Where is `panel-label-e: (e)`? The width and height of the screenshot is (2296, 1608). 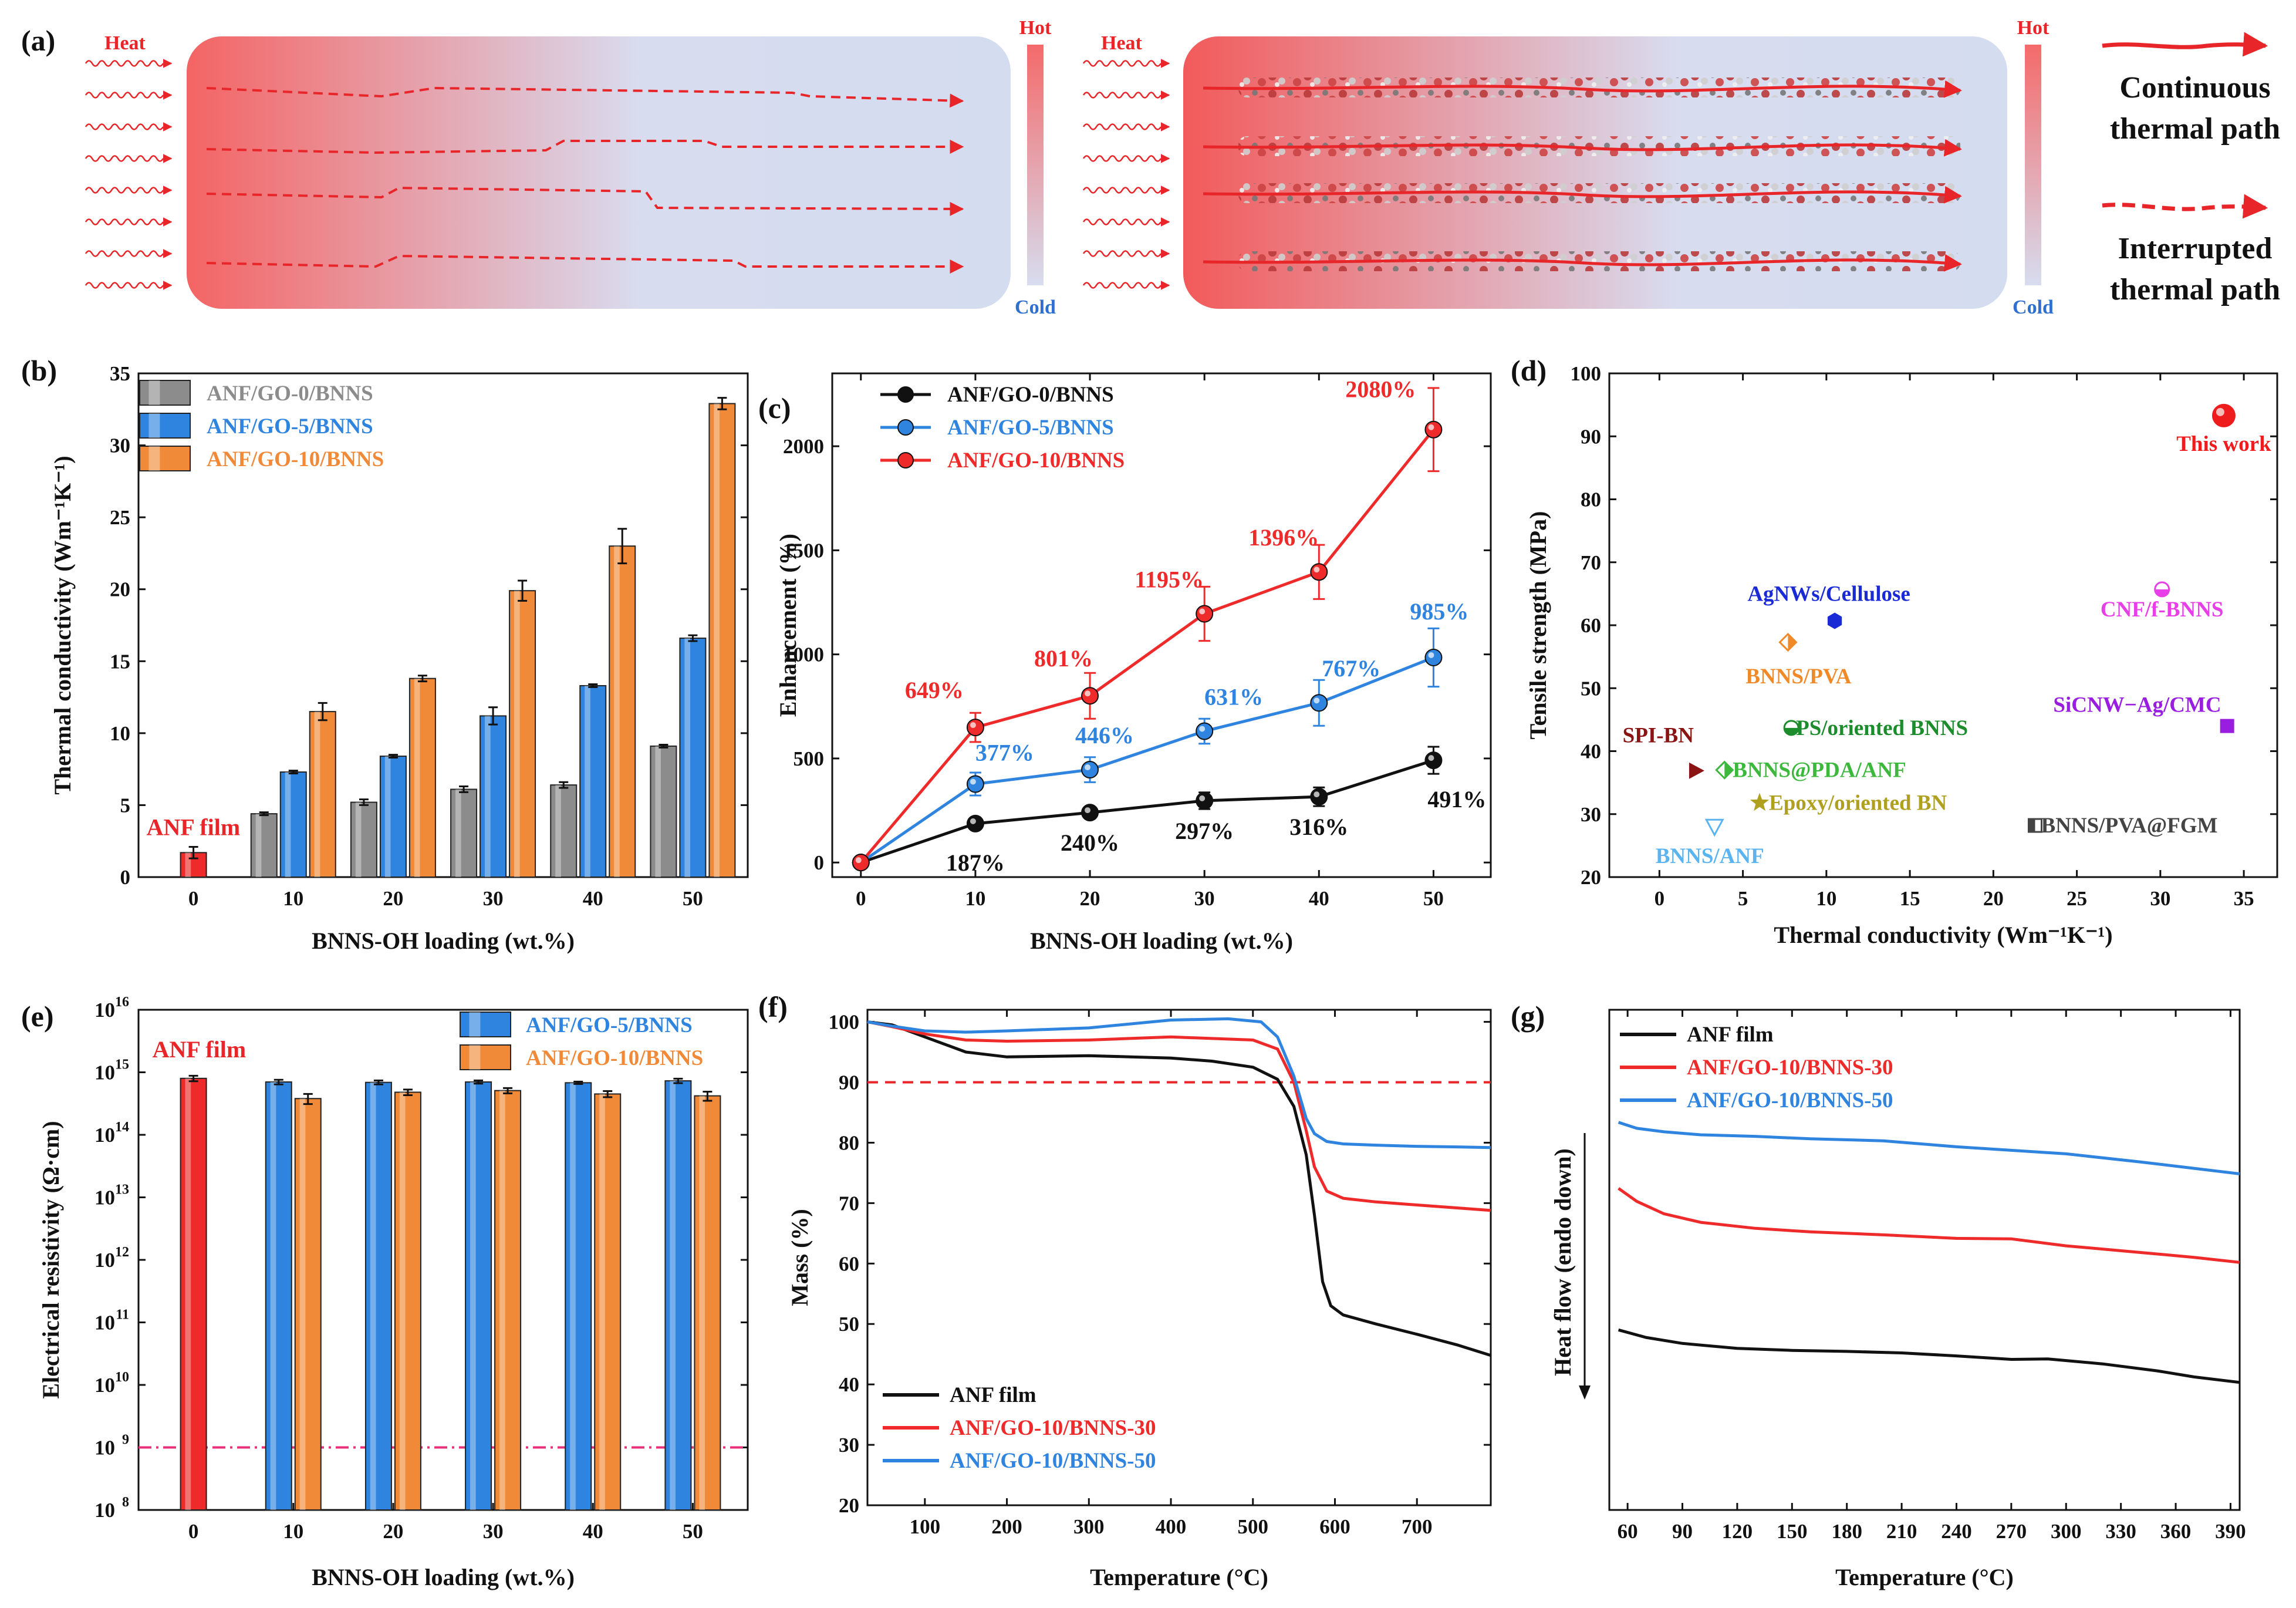 panel-label-e: (e) is located at coordinates (37, 1017).